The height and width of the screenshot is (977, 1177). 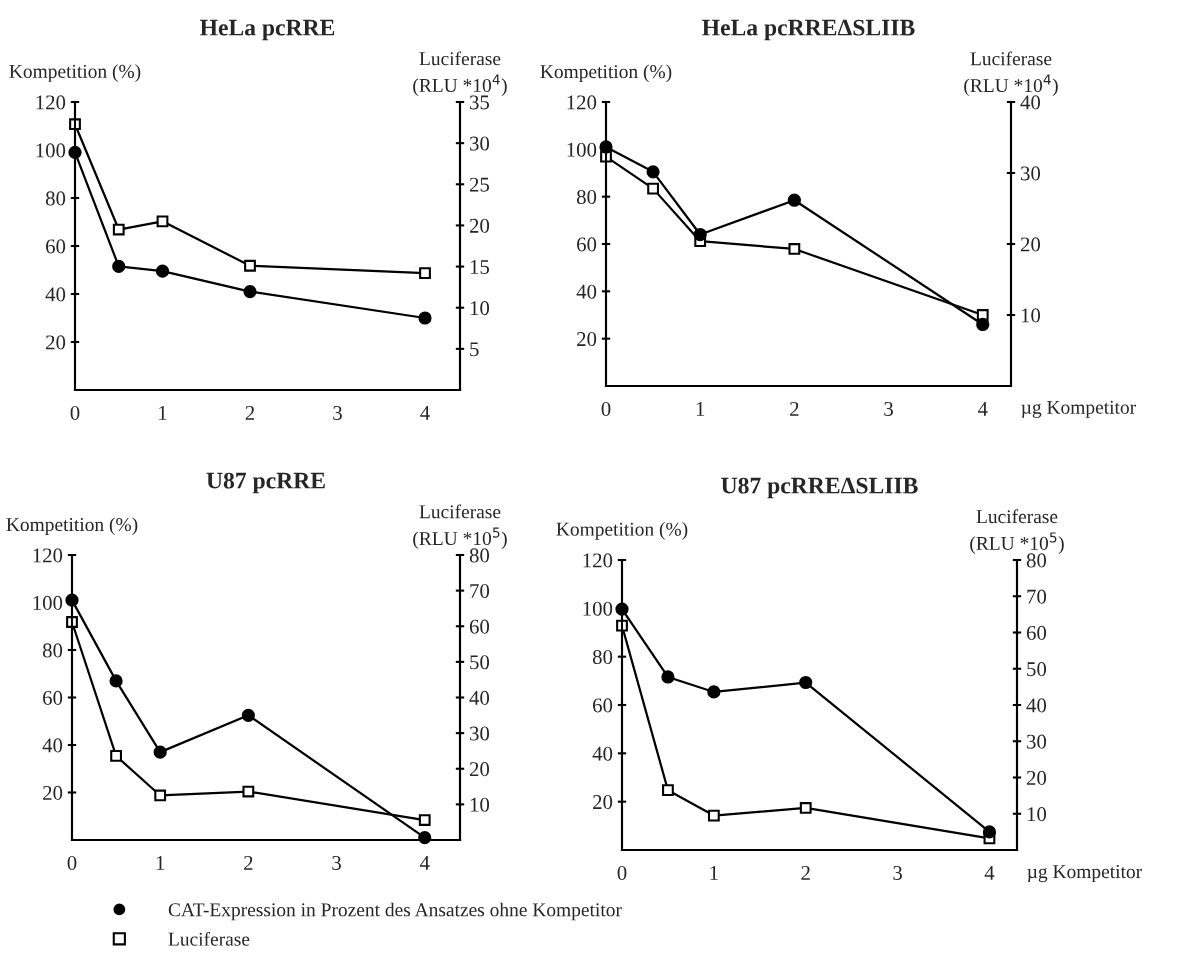 I want to click on legend-label: CAT-Expression in Prozent des Ansatzes ohne Kompetitor, so click(x=395, y=911).